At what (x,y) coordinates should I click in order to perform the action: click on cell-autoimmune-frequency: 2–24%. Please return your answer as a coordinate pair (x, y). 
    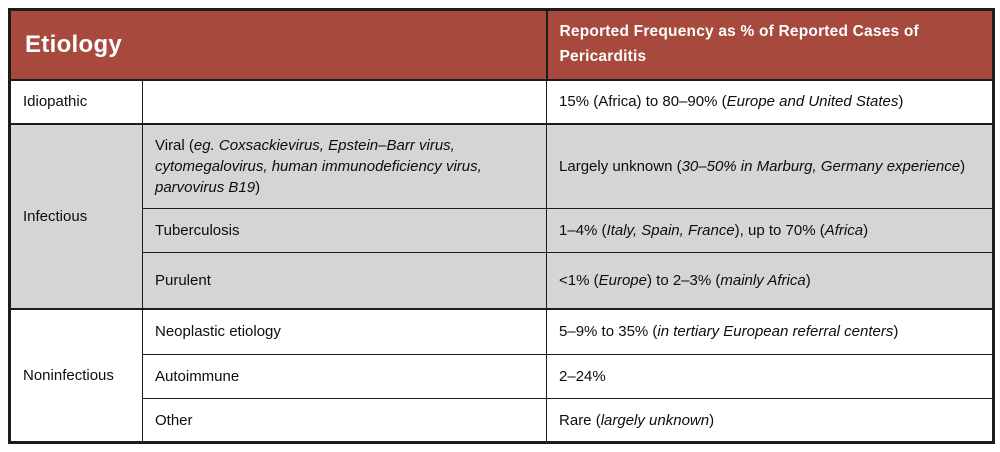
    Looking at the image, I should click on (770, 376).